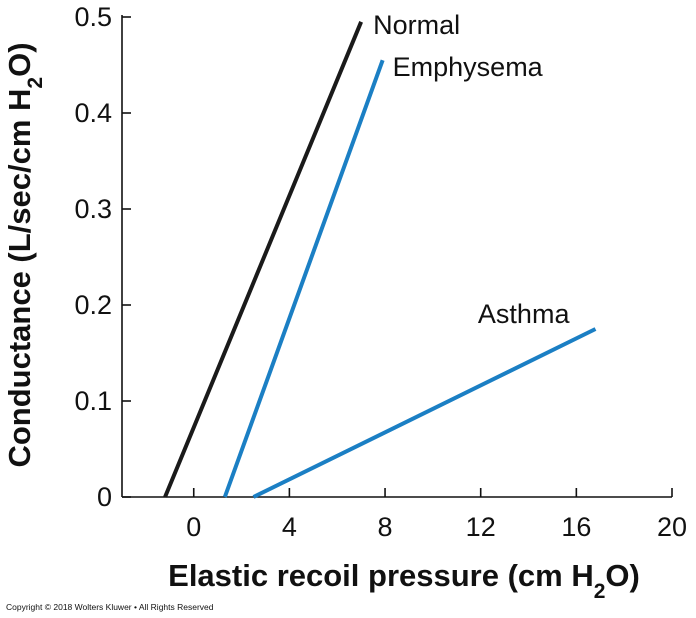  Describe the element at coordinates (93, 401) in the screenshot. I see `y-tick-label: 0.1` at that location.